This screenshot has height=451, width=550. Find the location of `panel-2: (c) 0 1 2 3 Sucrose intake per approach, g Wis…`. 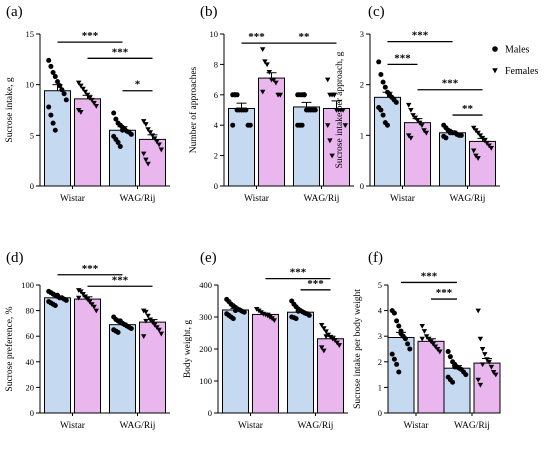

panel-2: (c) 0 1 2 3 Sucrose intake per approach, g Wis… is located at coordinates (417, 104).